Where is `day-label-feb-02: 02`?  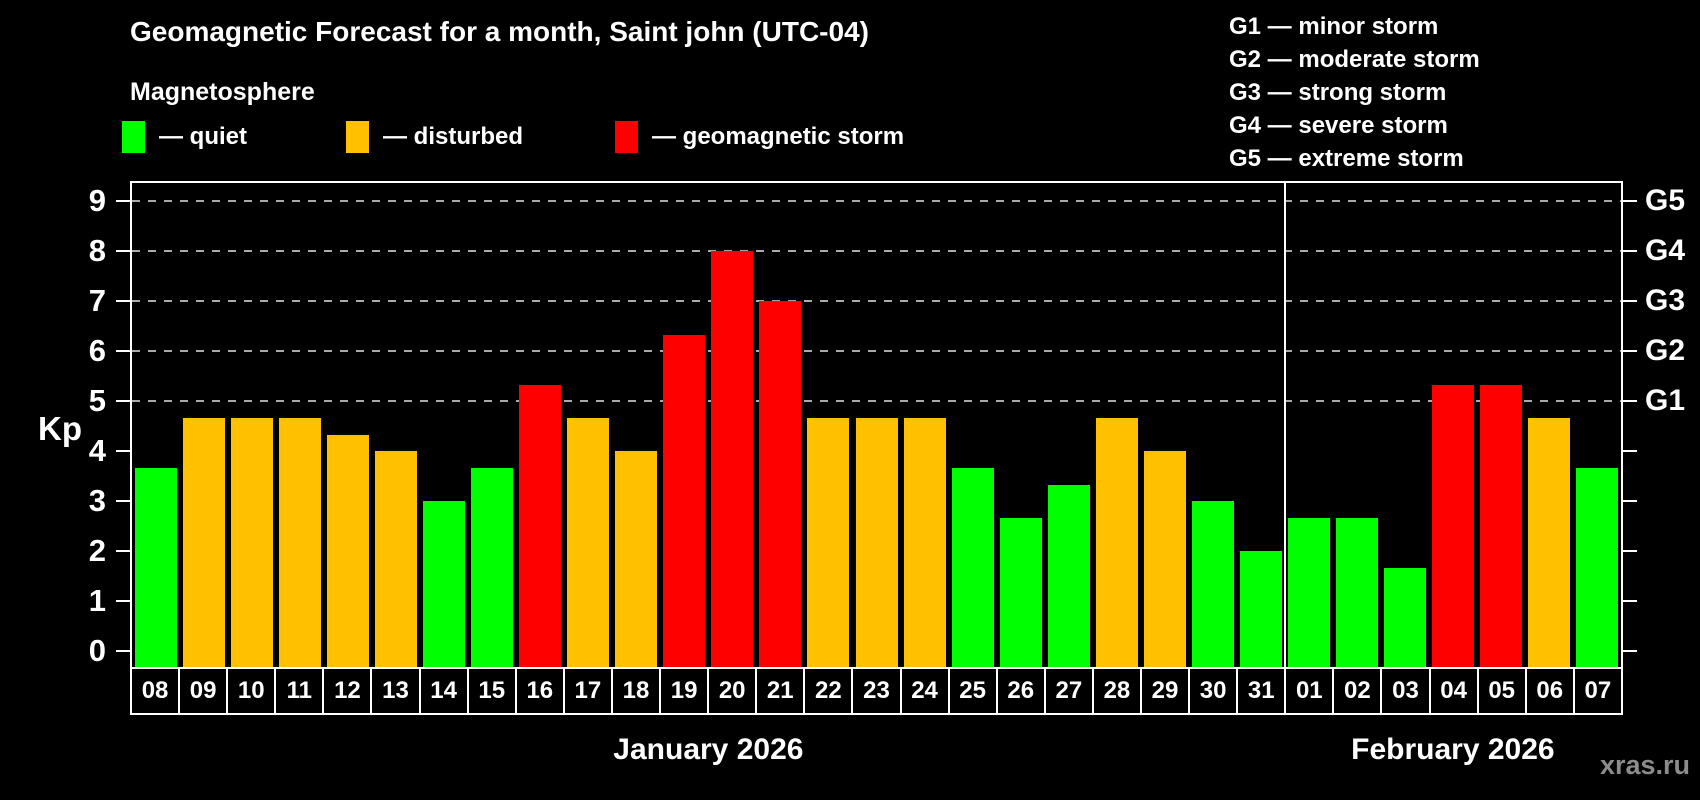
day-label-feb-02: 02 is located at coordinates (1356, 691).